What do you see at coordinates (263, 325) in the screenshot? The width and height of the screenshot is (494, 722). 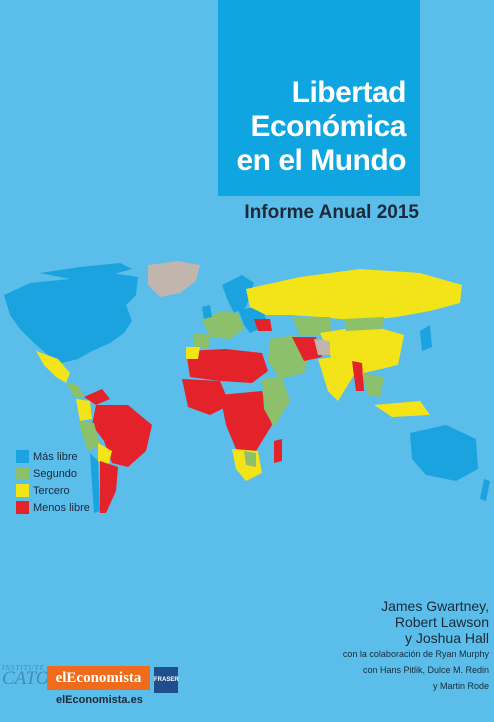 I see `region-ukraine` at bounding box center [263, 325].